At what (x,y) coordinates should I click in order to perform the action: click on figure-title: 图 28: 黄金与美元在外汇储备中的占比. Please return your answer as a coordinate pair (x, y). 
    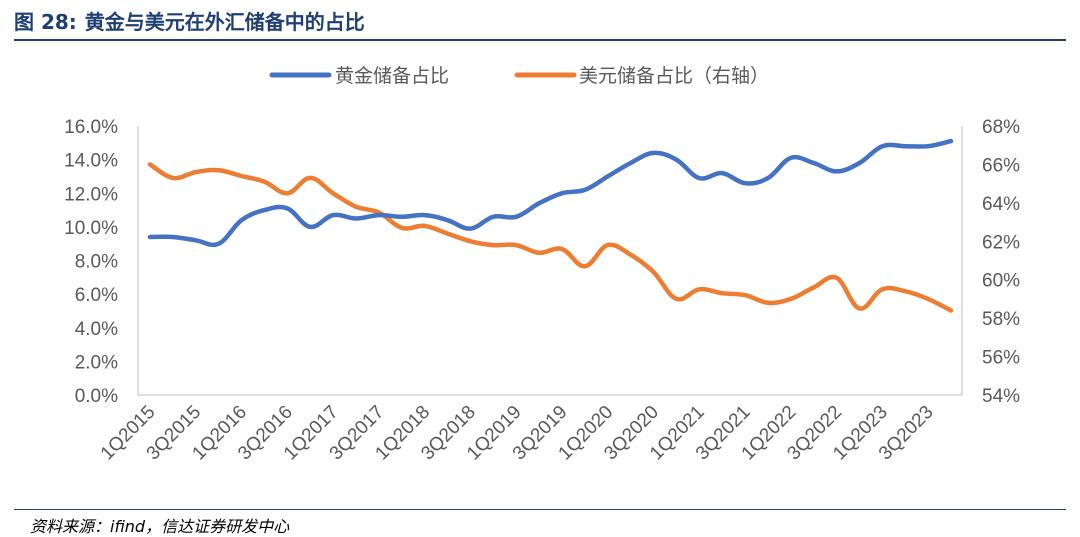
    Looking at the image, I should click on (193, 20).